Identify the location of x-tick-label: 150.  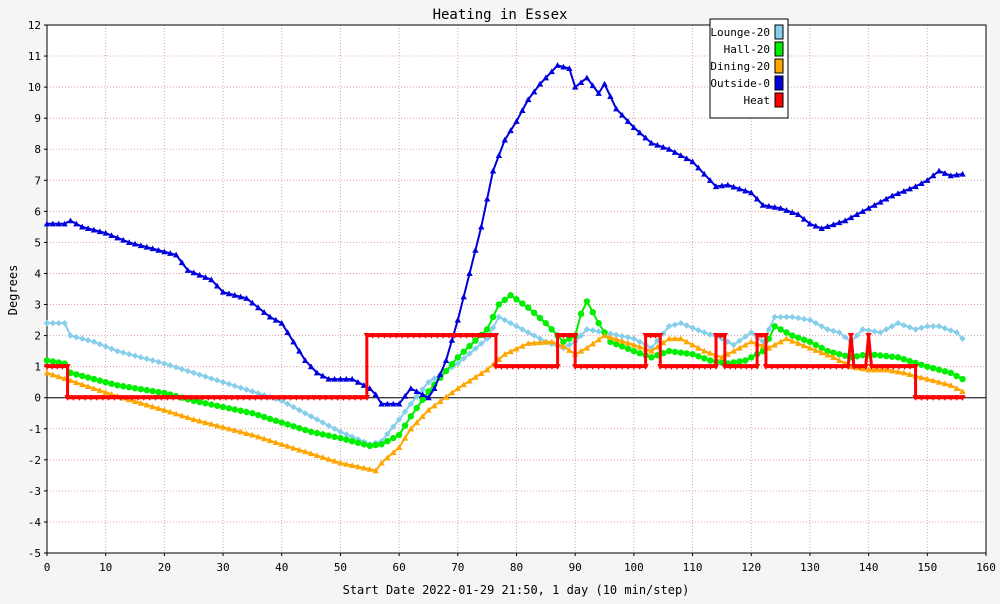
(927, 567).